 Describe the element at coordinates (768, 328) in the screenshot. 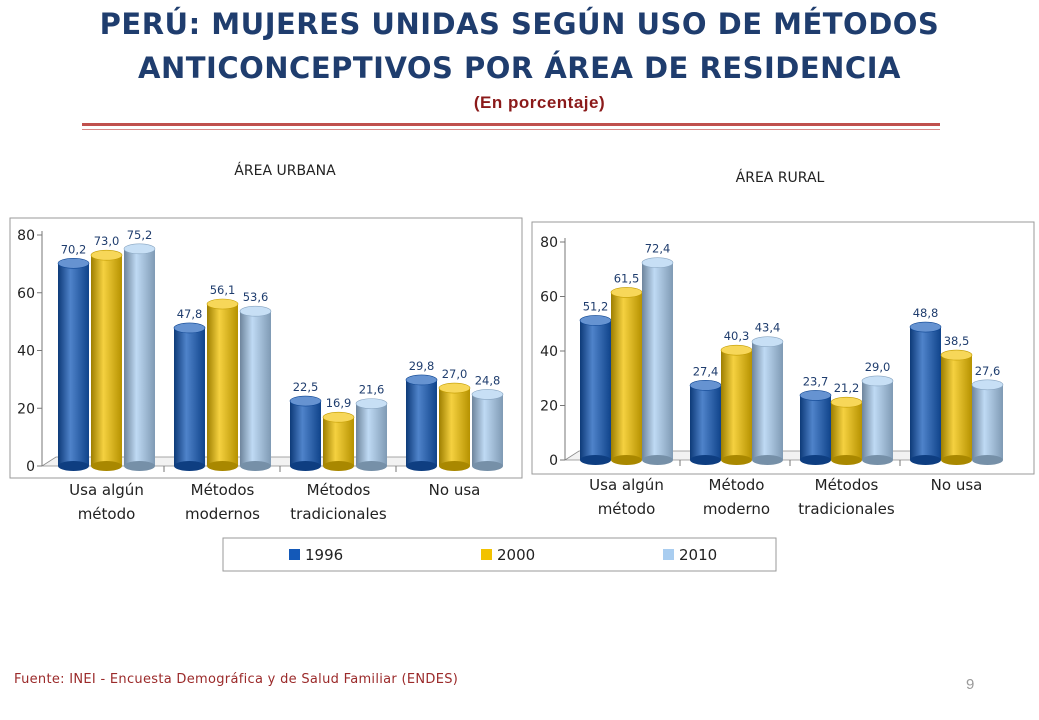

I see `bar-value-label: 43,4` at that location.